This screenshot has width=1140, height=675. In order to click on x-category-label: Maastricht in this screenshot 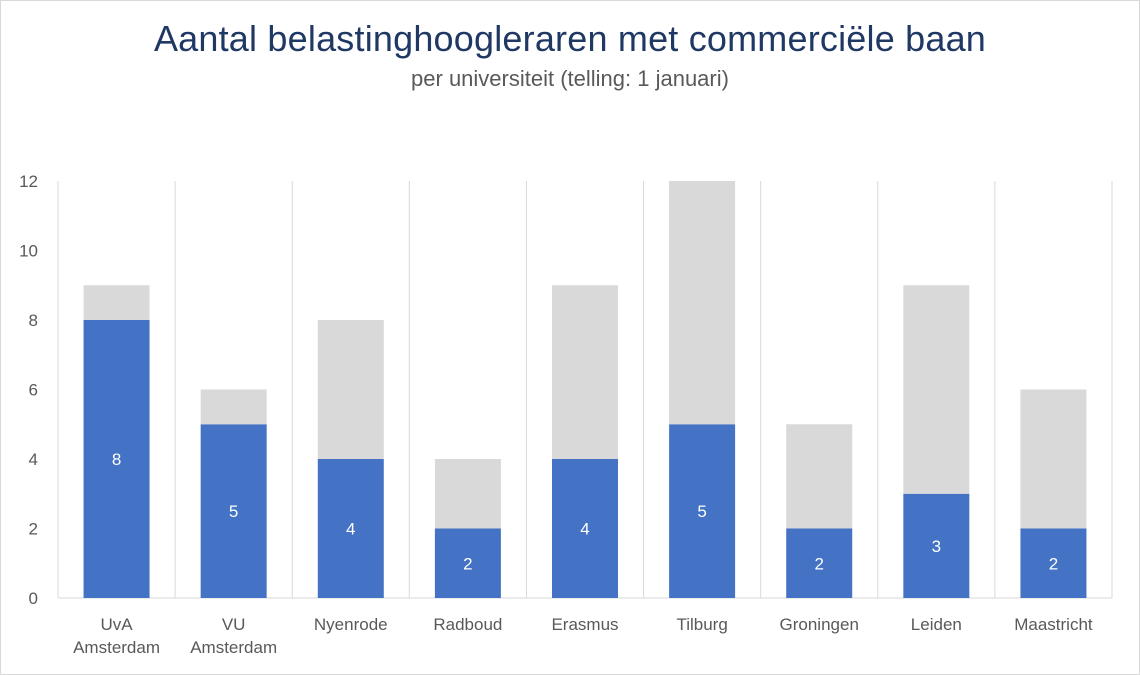, I will do `click(1053, 624)`.